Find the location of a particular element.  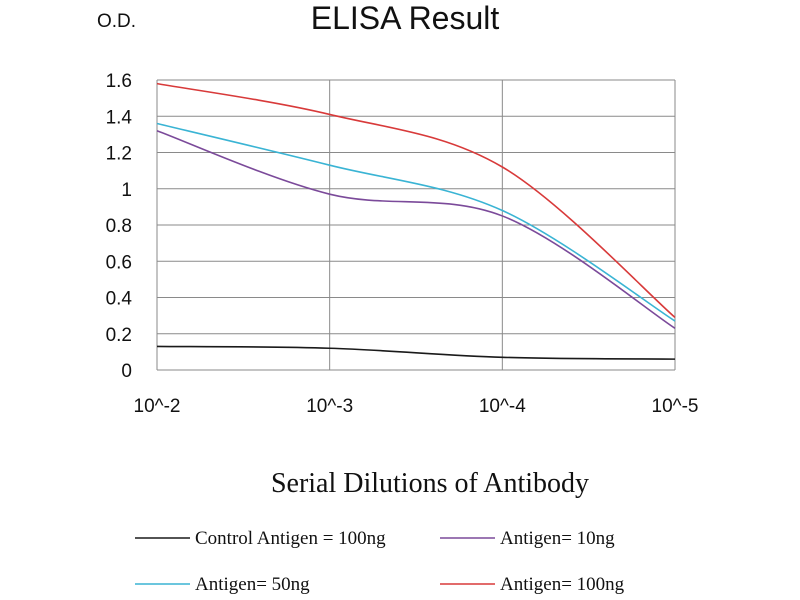

y-tick-label: 0.8 is located at coordinates (119, 226).